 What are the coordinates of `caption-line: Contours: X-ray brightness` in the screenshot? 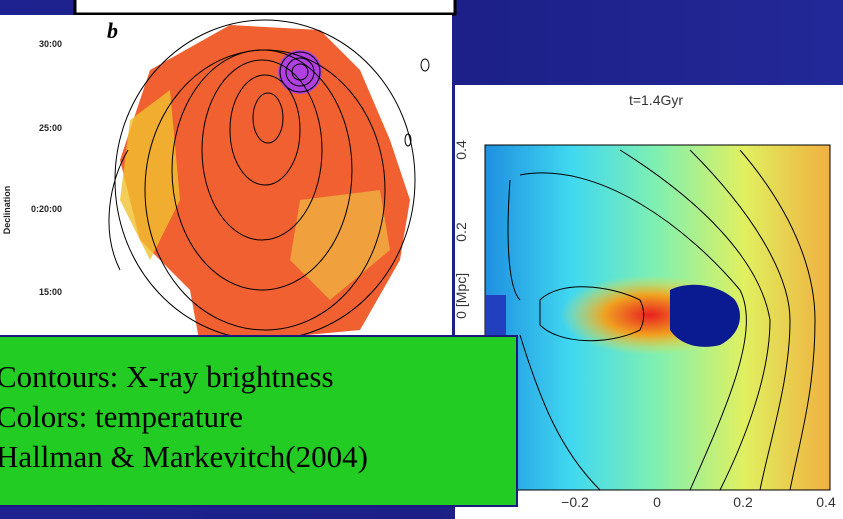 It's located at (167, 376).